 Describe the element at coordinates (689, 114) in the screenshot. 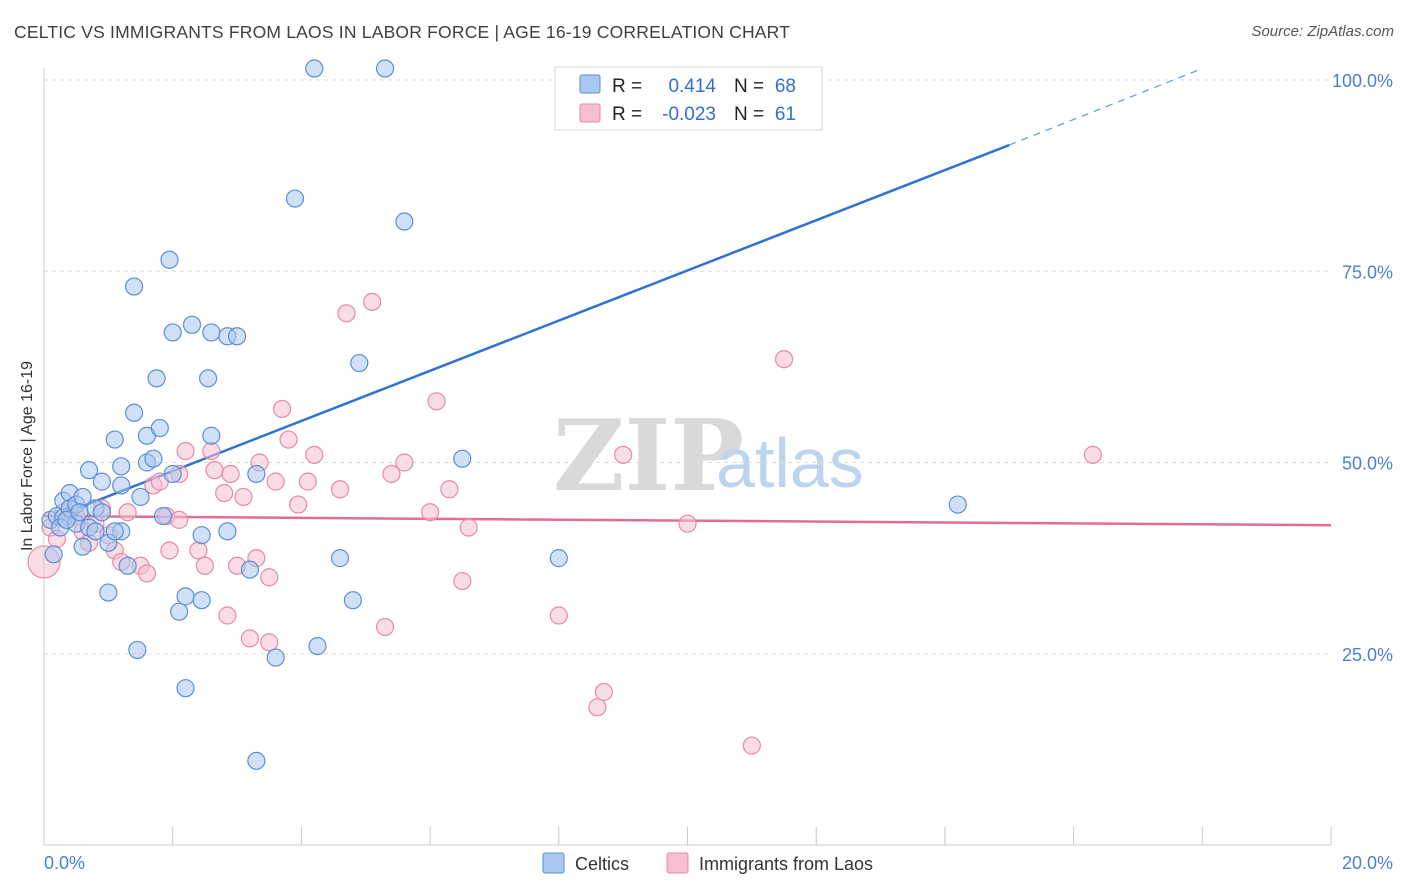

I see `stats-laos-r-value: -0.023` at that location.